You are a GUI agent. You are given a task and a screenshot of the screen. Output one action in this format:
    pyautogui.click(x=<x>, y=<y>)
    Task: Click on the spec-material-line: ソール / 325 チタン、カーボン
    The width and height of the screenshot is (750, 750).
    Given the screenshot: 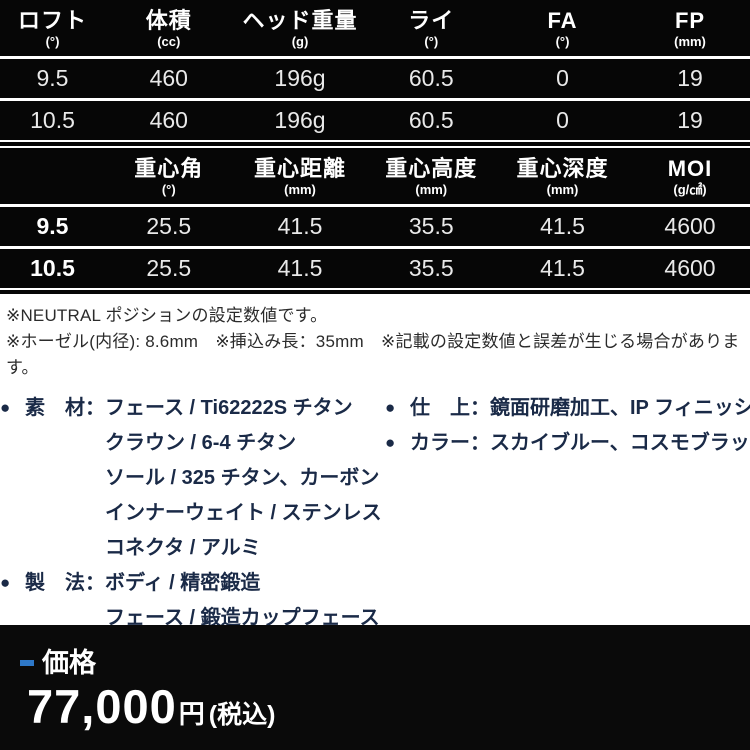 What is the action you would take?
    pyautogui.click(x=192, y=480)
    